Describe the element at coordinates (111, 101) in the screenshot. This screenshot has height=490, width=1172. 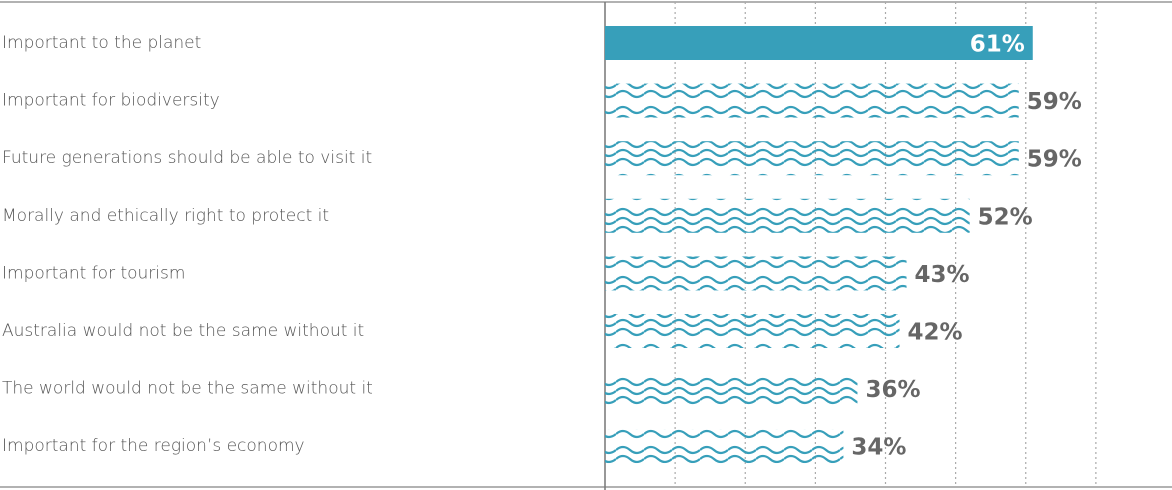
I see `category-label: Important for biodiversity` at that location.